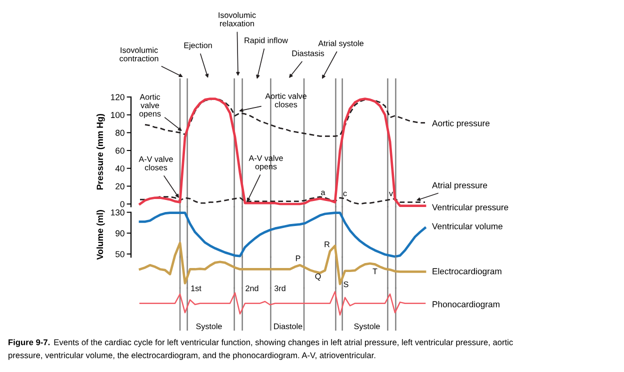 The image size is (624, 372). What do you see at coordinates (318, 277) in the screenshot?
I see `annotation: Q` at bounding box center [318, 277].